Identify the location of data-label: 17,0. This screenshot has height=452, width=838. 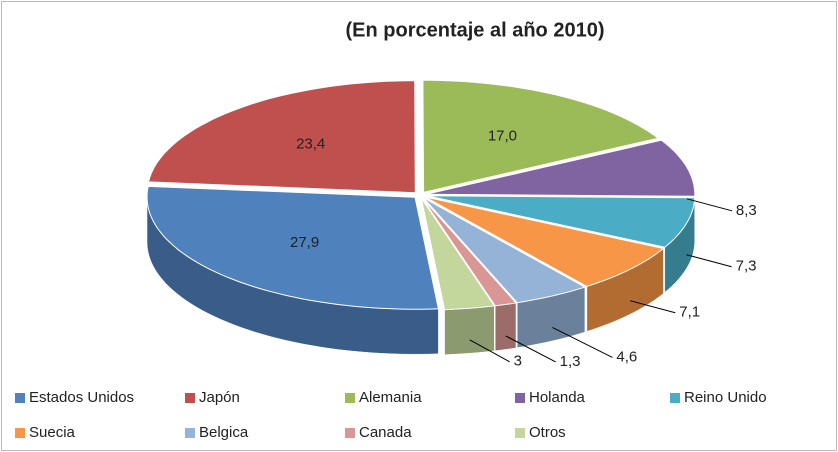
(502, 135).